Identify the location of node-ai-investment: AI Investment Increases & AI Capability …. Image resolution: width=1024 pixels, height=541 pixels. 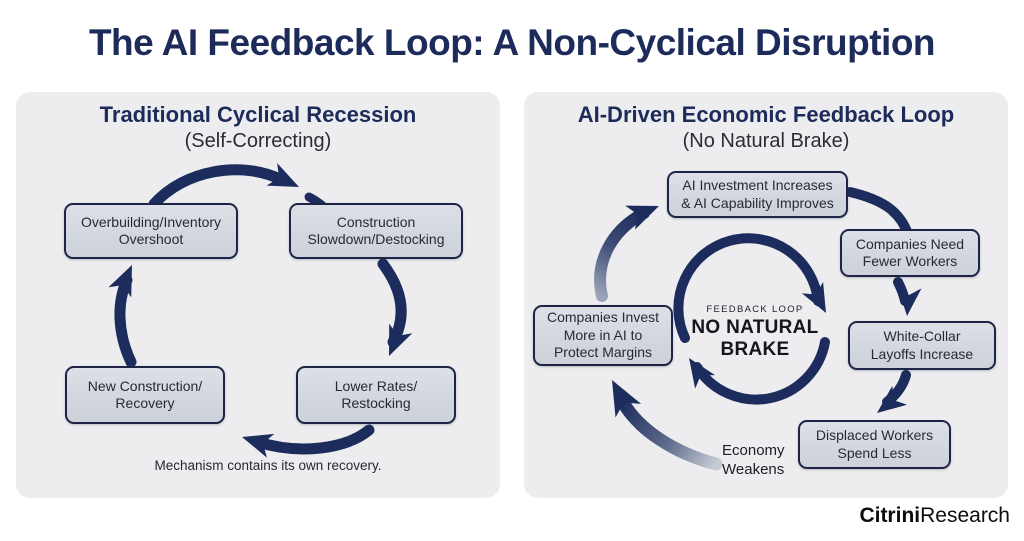
(757, 194).